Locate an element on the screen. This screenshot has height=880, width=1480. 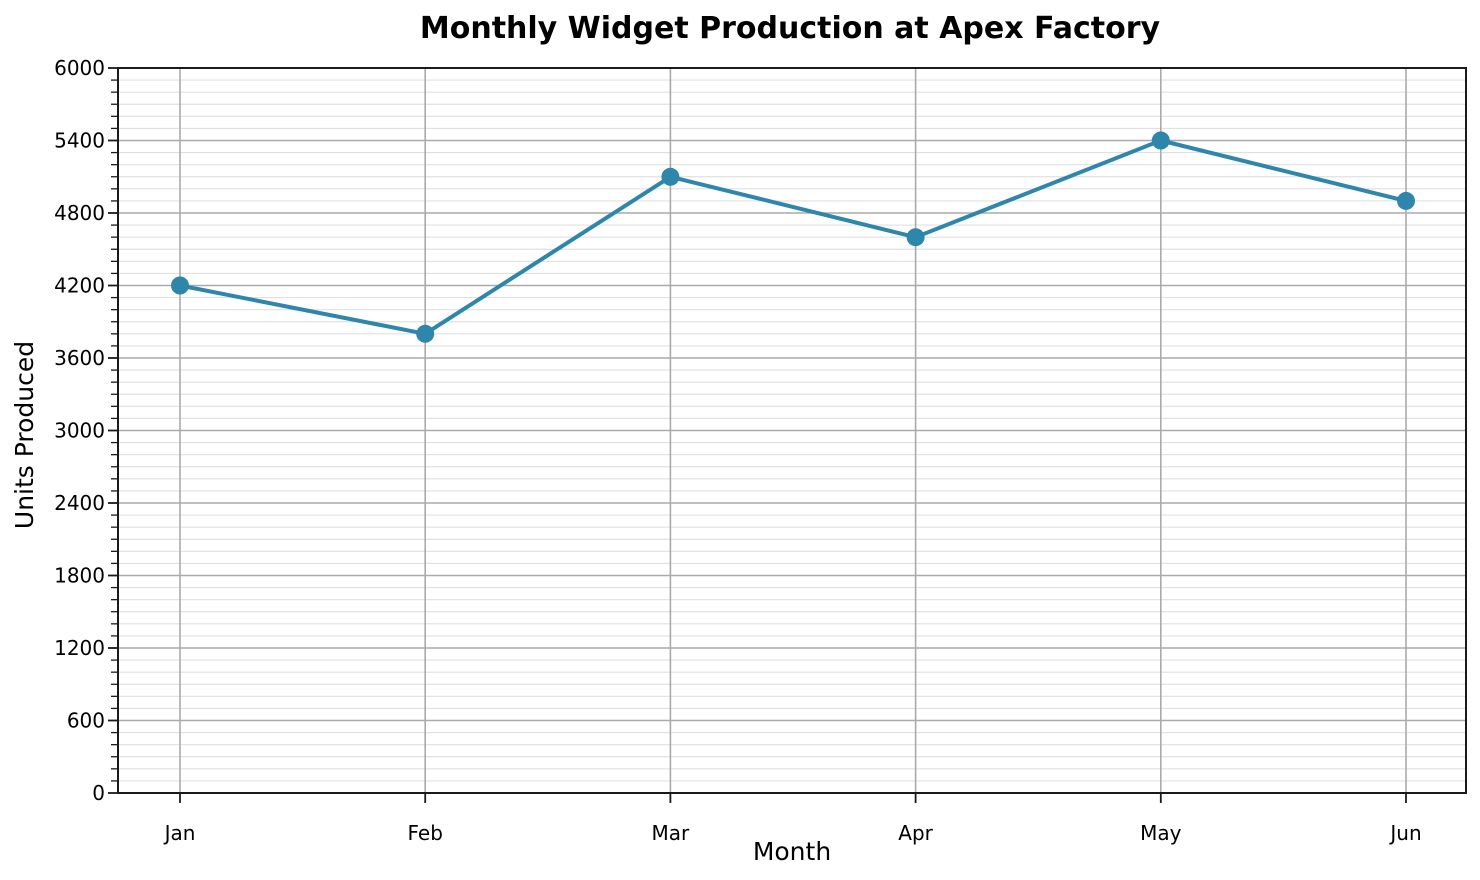
x-tick-label: May is located at coordinates (1161, 833).